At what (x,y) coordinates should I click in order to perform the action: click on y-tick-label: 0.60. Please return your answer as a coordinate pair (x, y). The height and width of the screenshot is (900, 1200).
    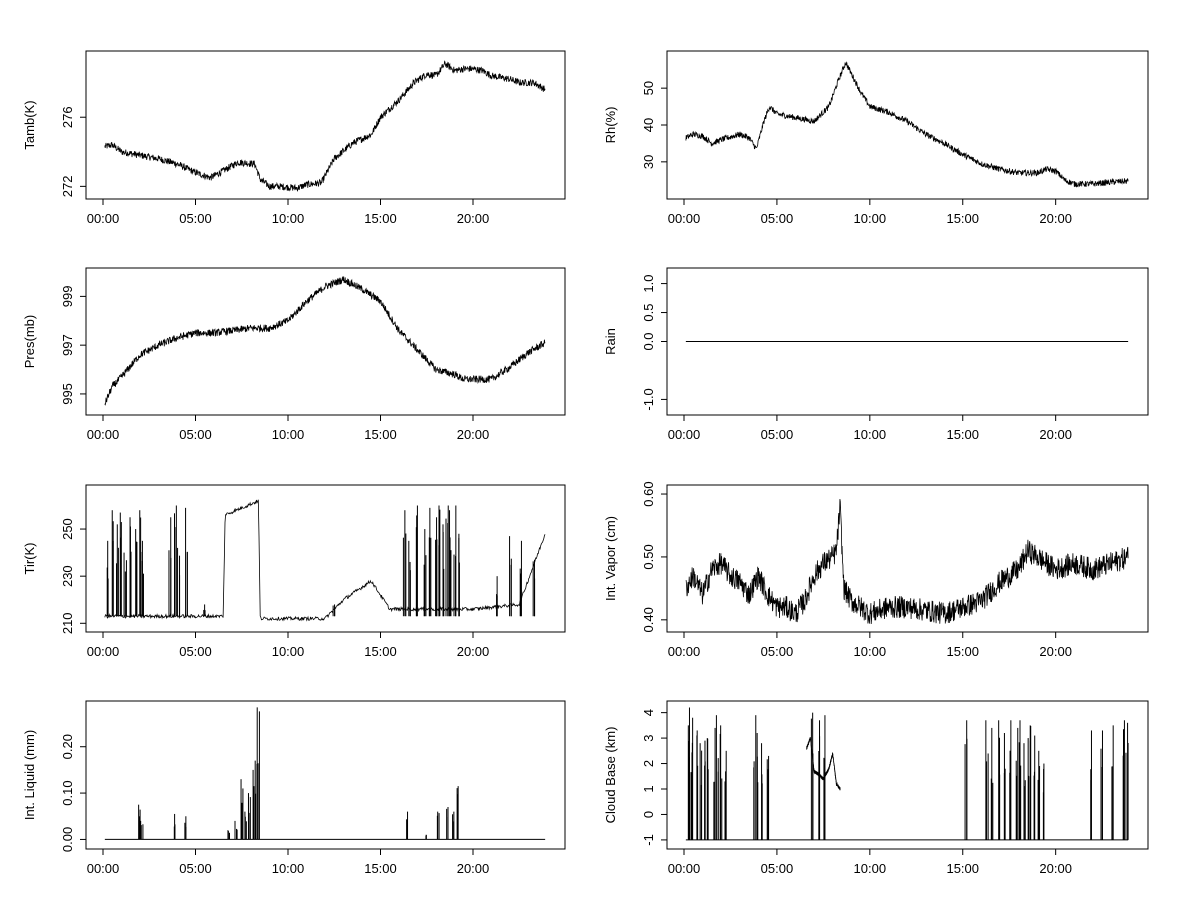
    Looking at the image, I should click on (648, 493).